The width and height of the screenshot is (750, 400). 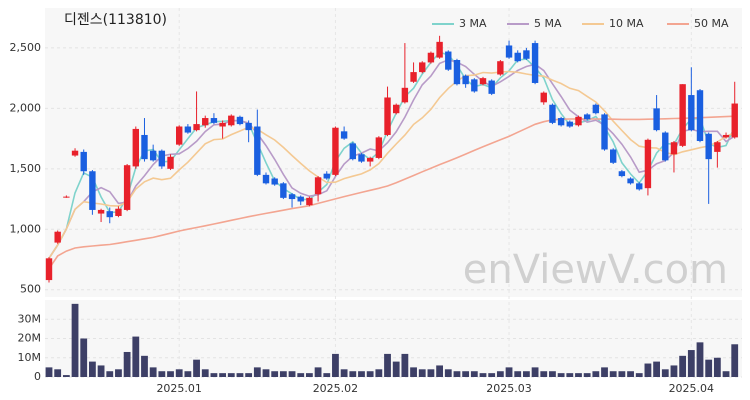 What do you see at coordinates (30, 289) in the screenshot?
I see `y-tick-label: 500` at bounding box center [30, 289].